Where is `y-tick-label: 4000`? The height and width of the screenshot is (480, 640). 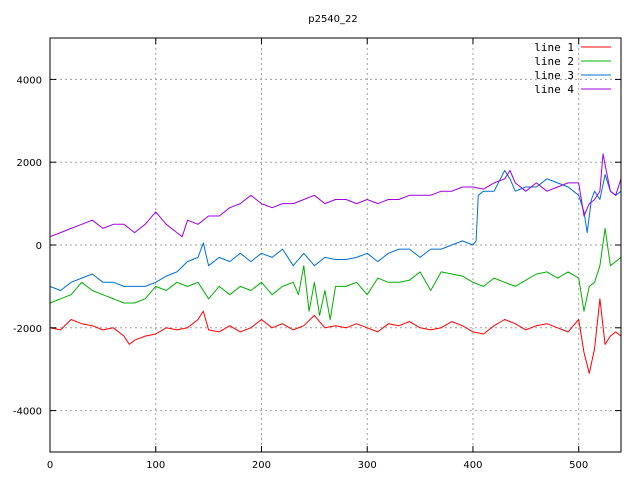
y-tick-label: 4000 is located at coordinates (29, 80).